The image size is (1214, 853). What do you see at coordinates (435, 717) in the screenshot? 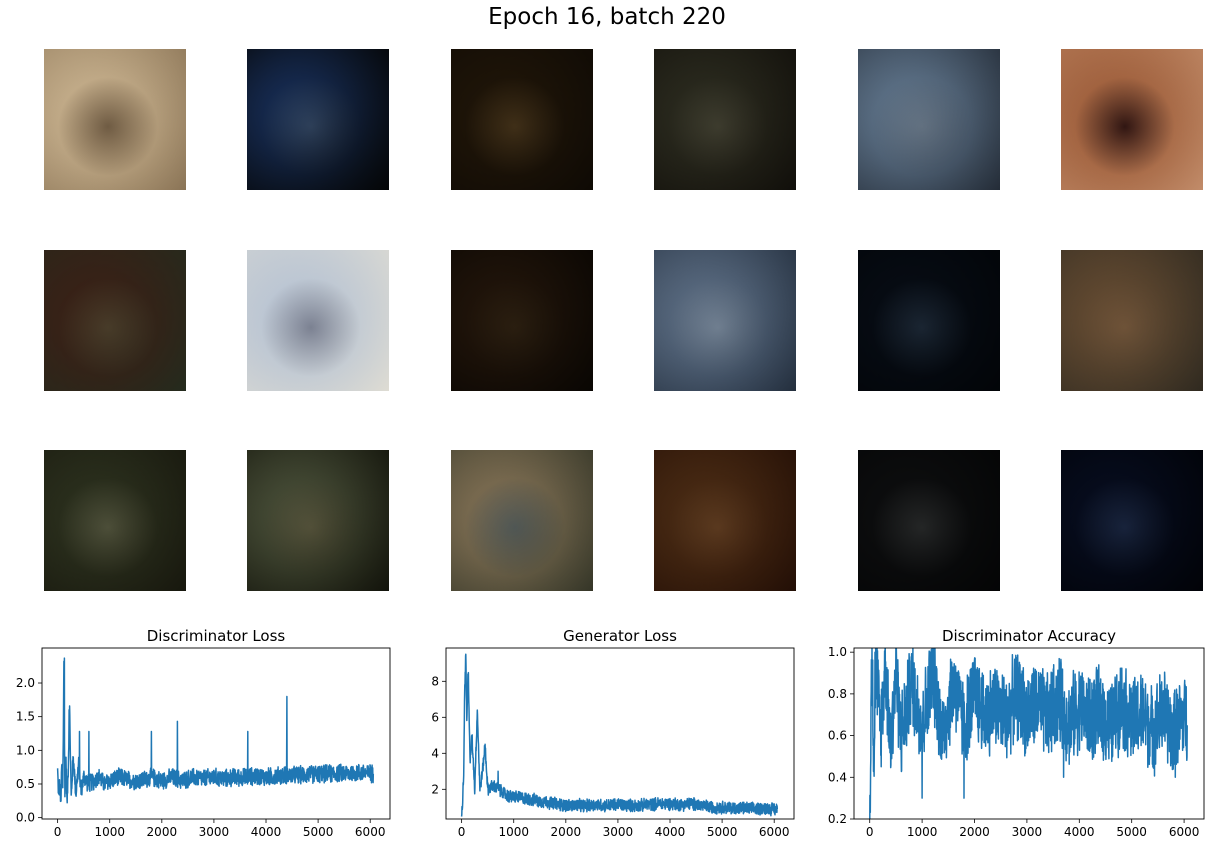
I see `y-tick-label: 6` at bounding box center [435, 717].